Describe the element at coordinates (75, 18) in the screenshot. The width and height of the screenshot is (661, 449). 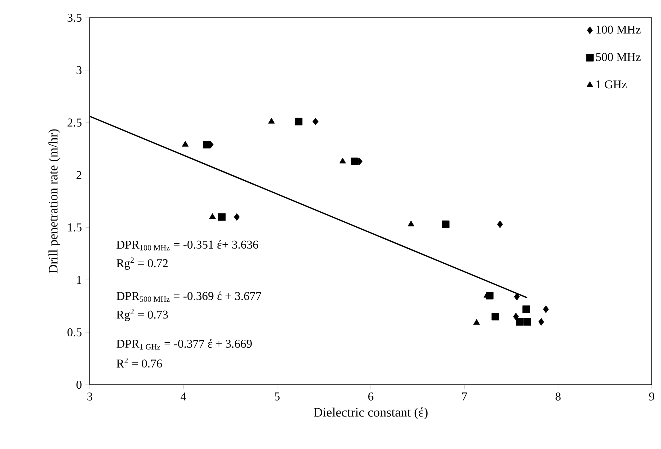
I see `y-tick-label: 3.5` at that location.